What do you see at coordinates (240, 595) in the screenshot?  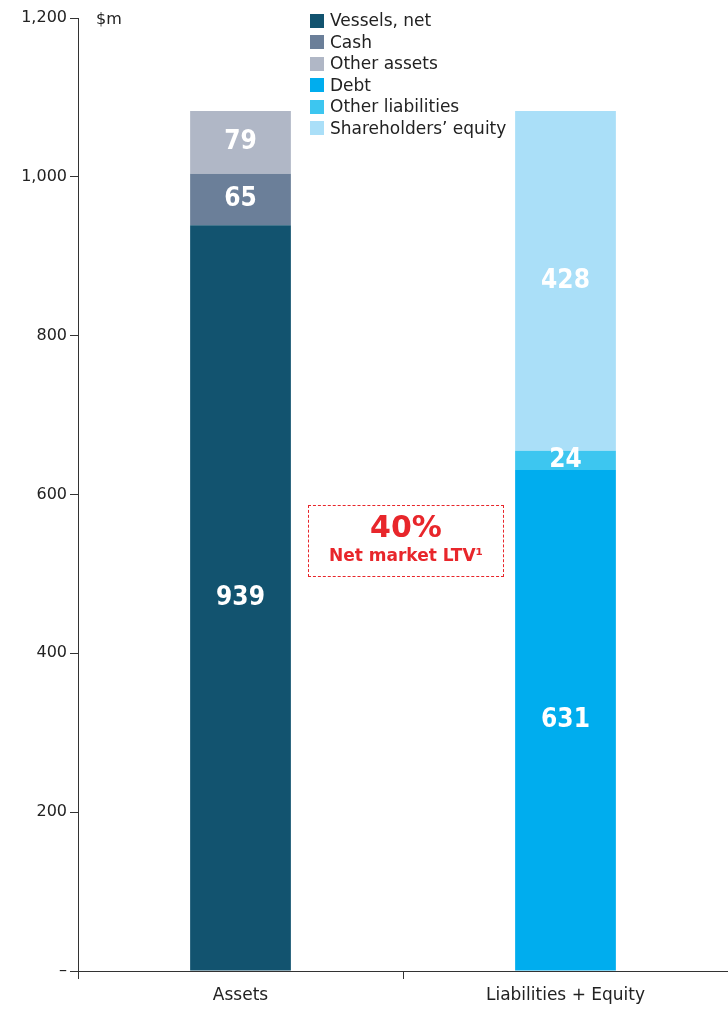 I see `data-label: 939` at bounding box center [240, 595].